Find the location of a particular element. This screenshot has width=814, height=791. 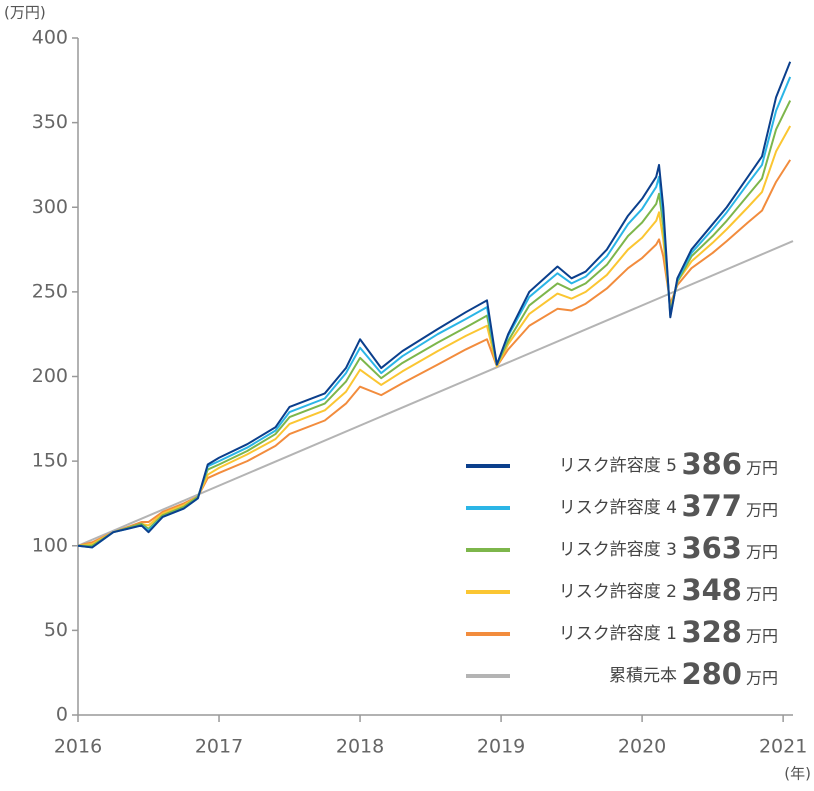

legend-value: 386 is located at coordinates (711, 464).